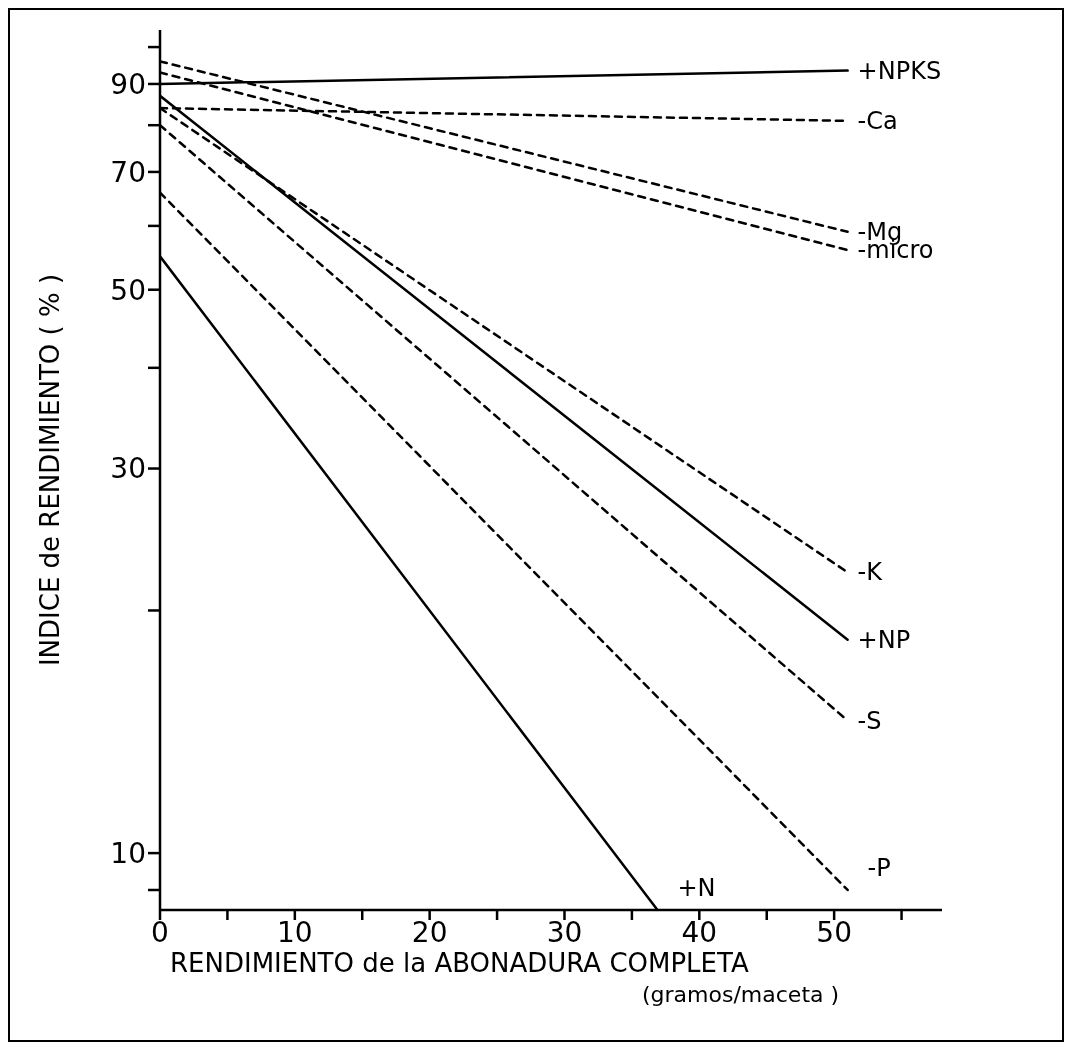 The image size is (1078, 1055). Describe the element at coordinates (429, 932) in the screenshot. I see `x-tick-label: 20` at that location.